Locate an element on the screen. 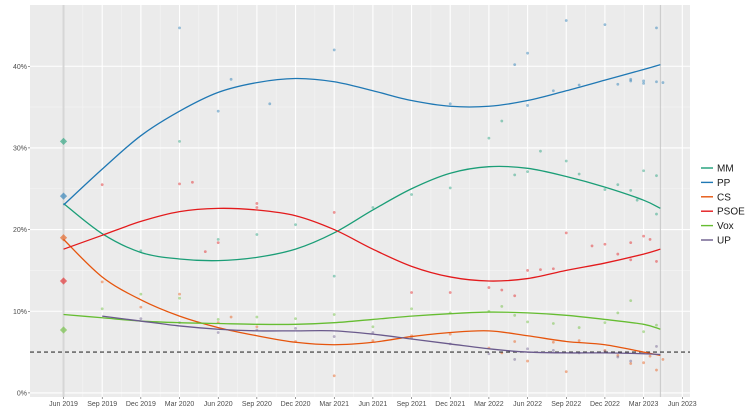 The height and width of the screenshot is (417, 750). election-results is located at coordinates (63, 235).